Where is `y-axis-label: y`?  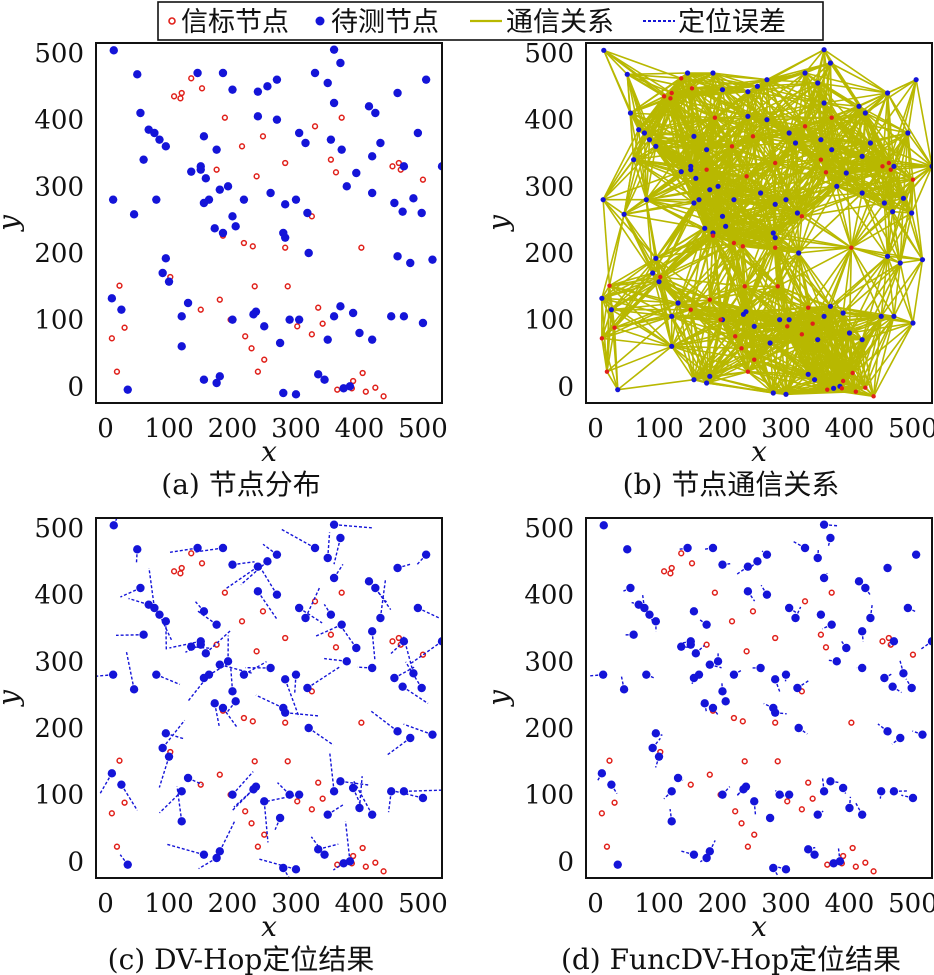
y-axis-label: y is located at coordinates (498, 698).